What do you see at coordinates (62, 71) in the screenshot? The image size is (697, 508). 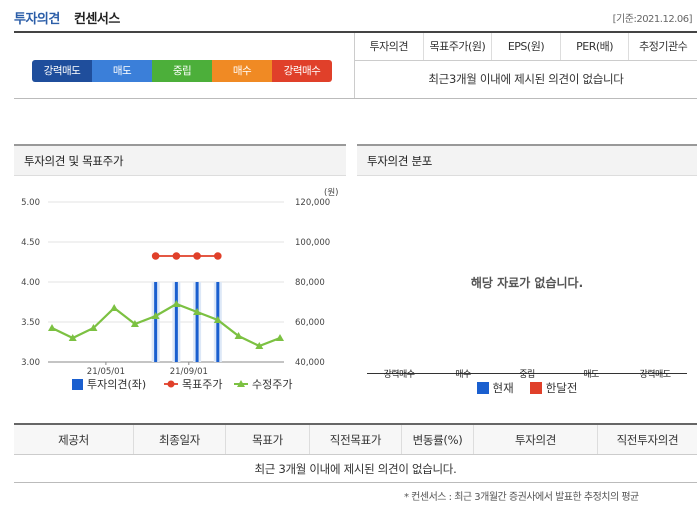 I see `opinion-scale-item: 강력매도` at bounding box center [62, 71].